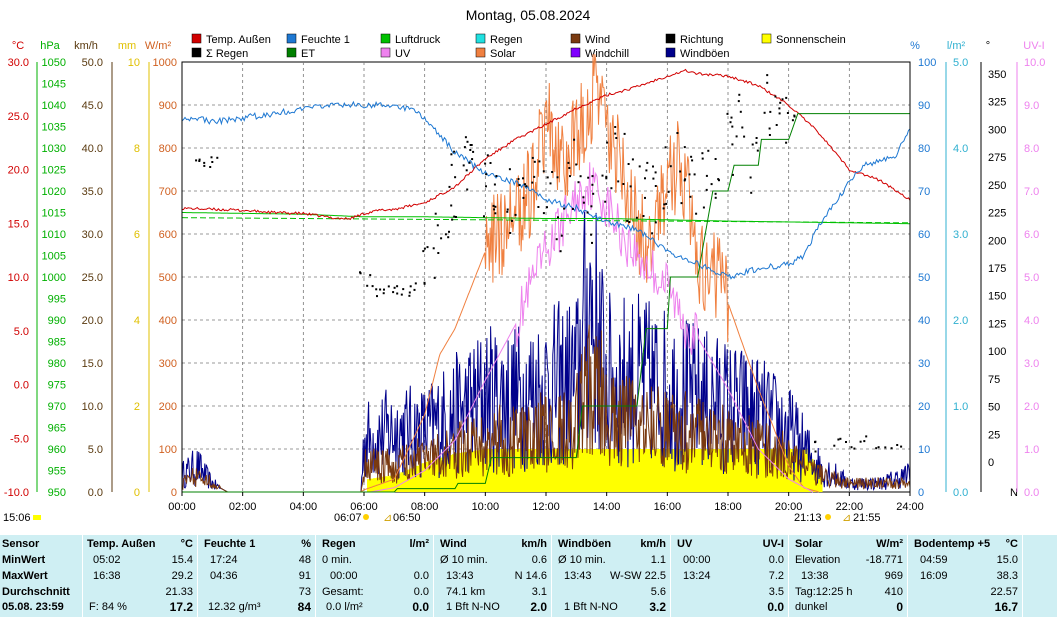 The image size is (1057, 617). Describe the element at coordinates (824, 592) in the screenshot. I see `stats-solar-r3-label: Tag:12:25 h` at that location.